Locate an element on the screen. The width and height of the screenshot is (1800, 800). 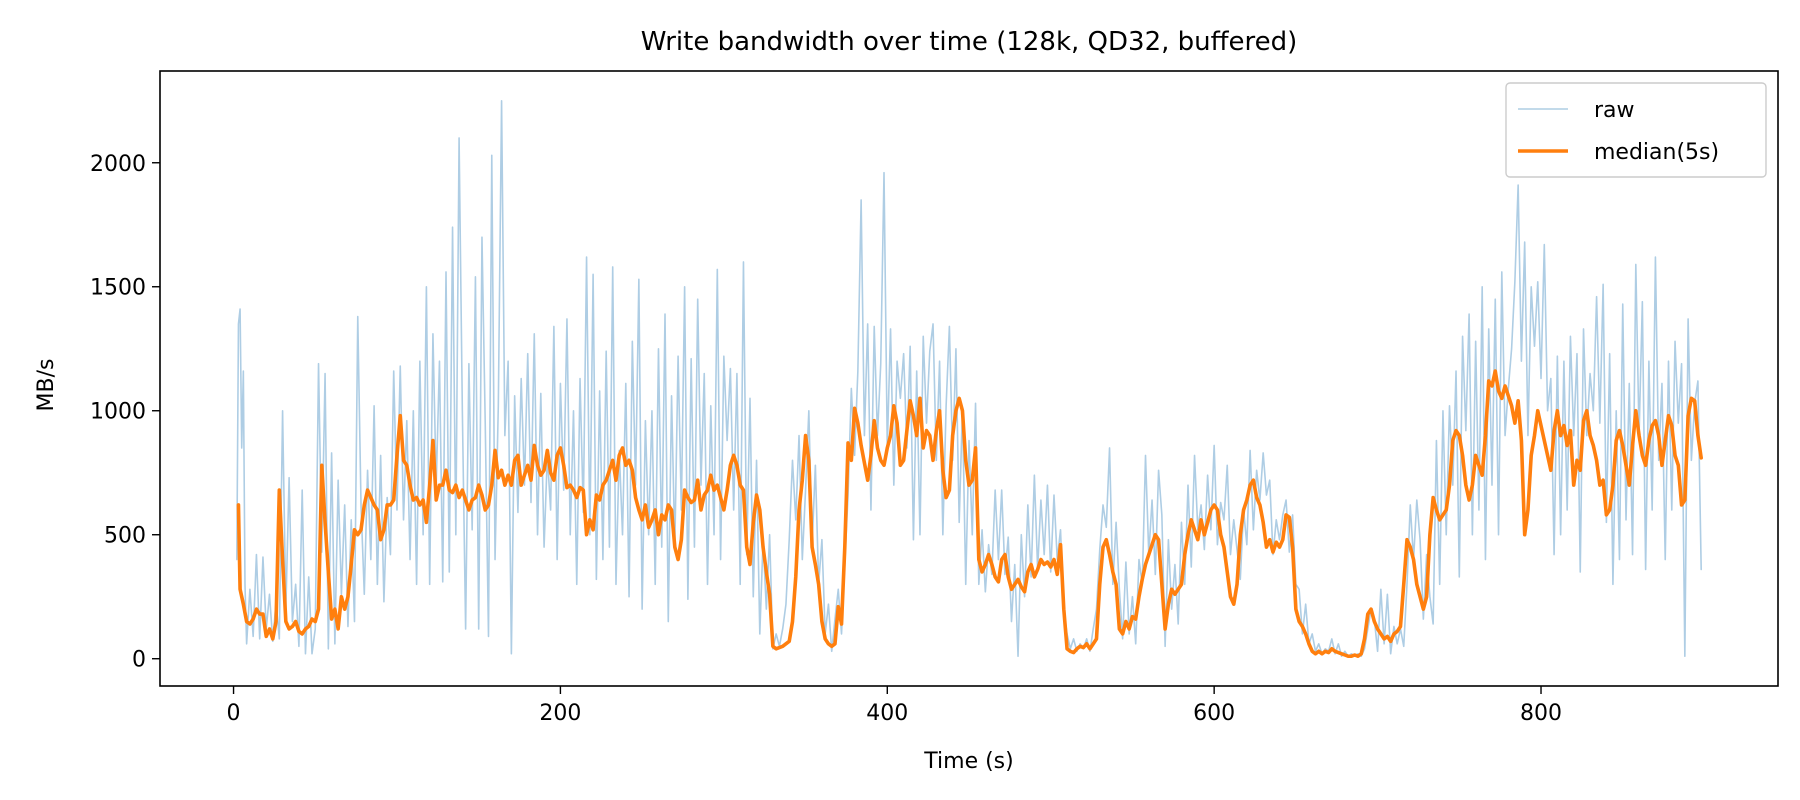
y-tick-label: 1000 is located at coordinates (118, 412).